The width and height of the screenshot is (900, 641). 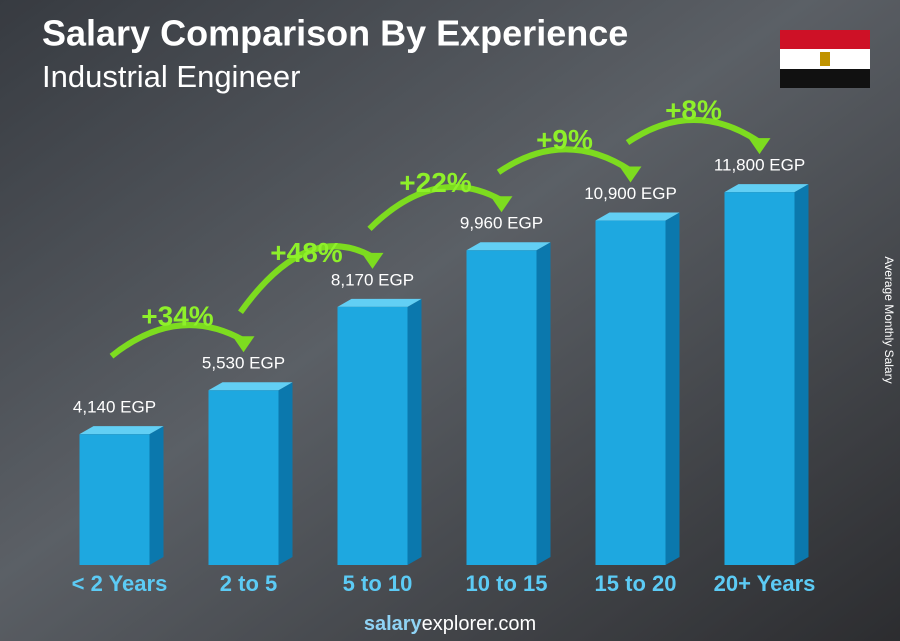 What do you see at coordinates (759, 165) in the screenshot?
I see `value-label: 11,800 EGP` at bounding box center [759, 165].